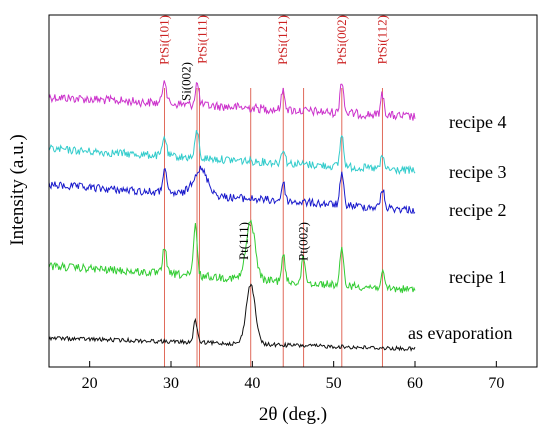 This screenshot has height=436, width=550. Describe the element at coordinates (232, 317) in the screenshot. I see `series-line-as-evaporation` at that location.